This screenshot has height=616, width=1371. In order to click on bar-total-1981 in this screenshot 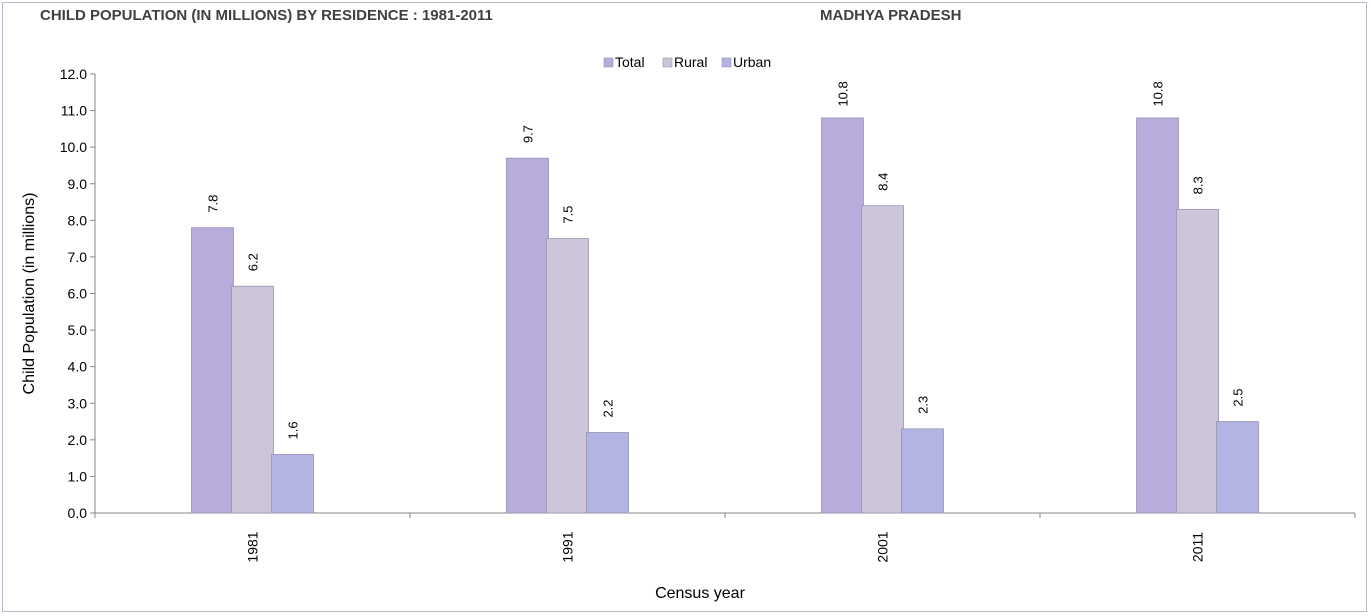, I will do `click(212, 370)`.